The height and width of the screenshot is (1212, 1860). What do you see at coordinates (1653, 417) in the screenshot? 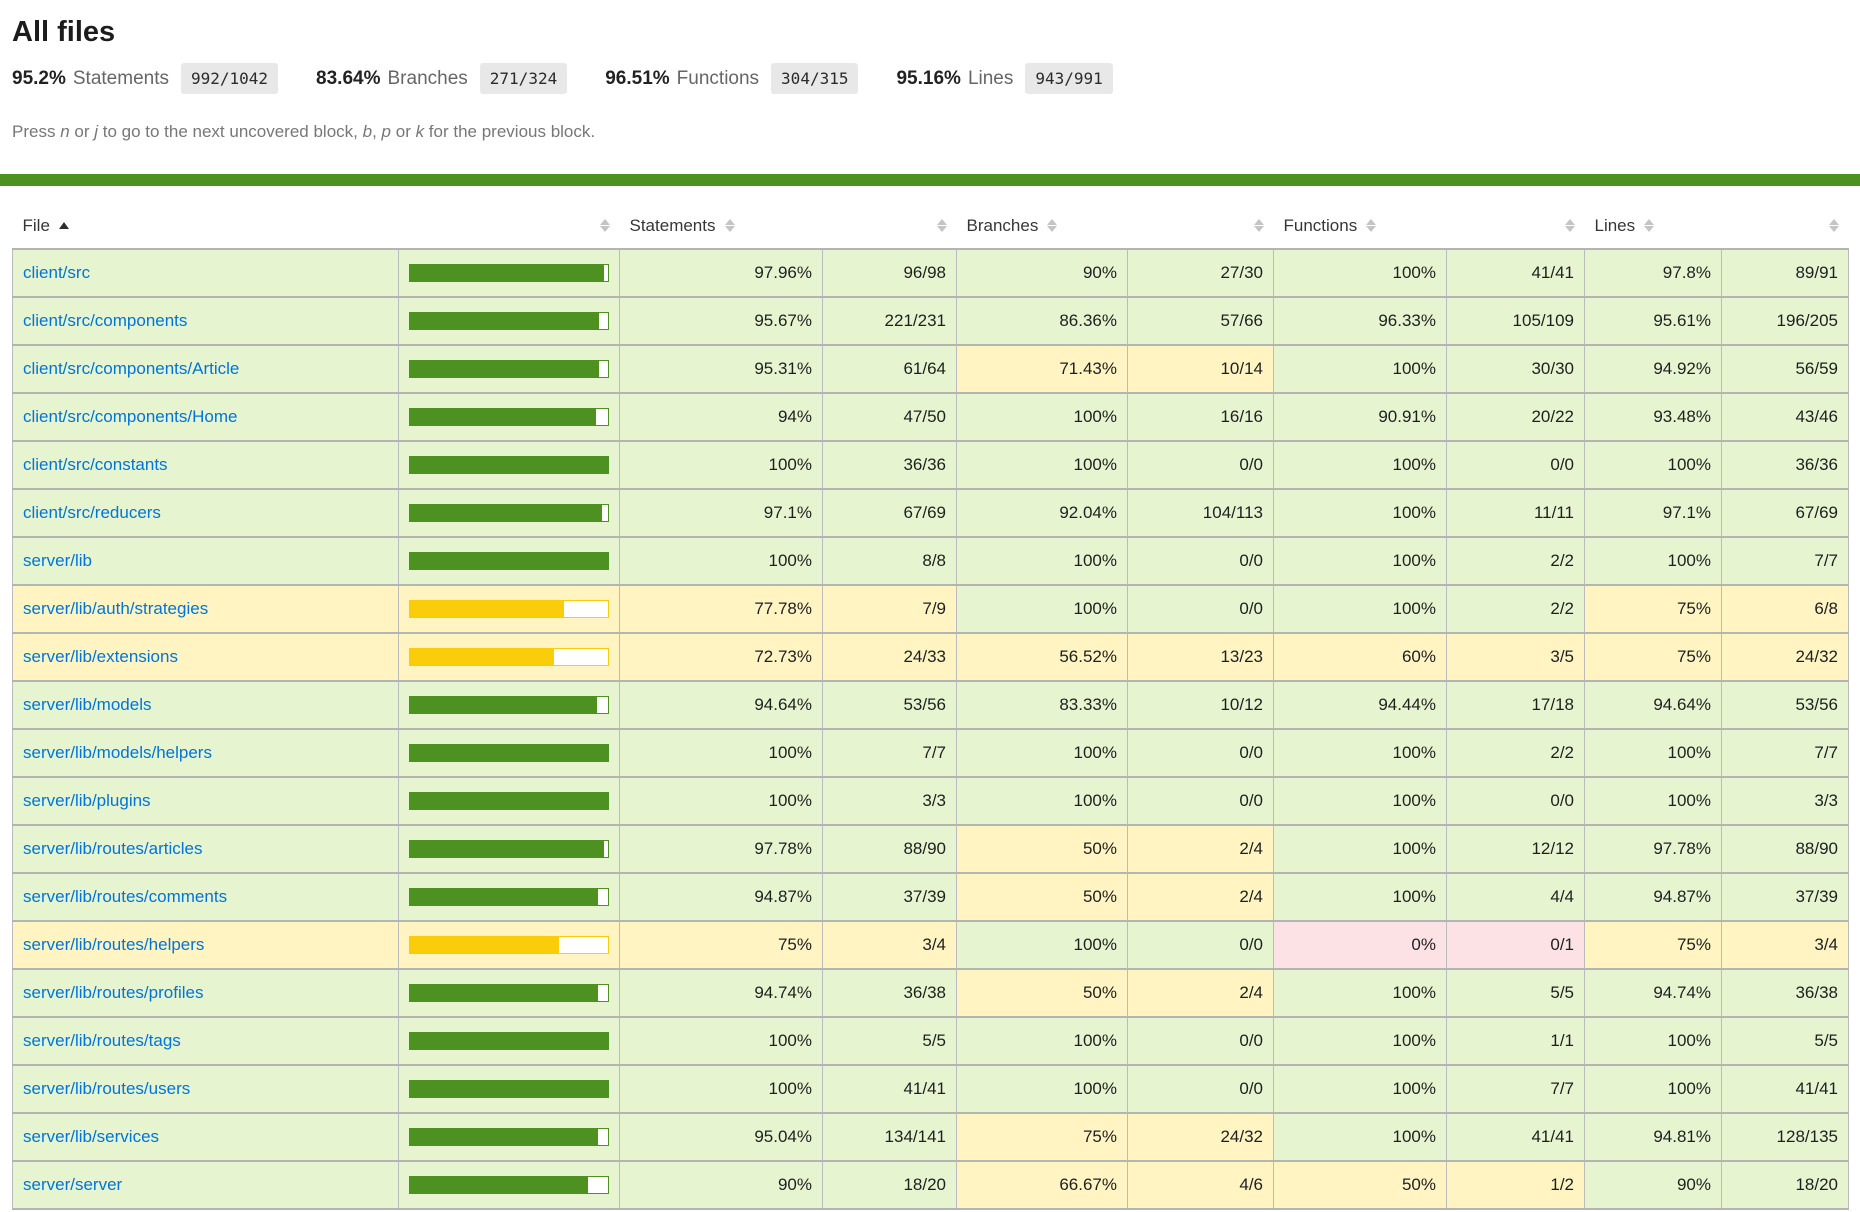
I see `lines-pct-cell: 93.48%` at bounding box center [1653, 417].